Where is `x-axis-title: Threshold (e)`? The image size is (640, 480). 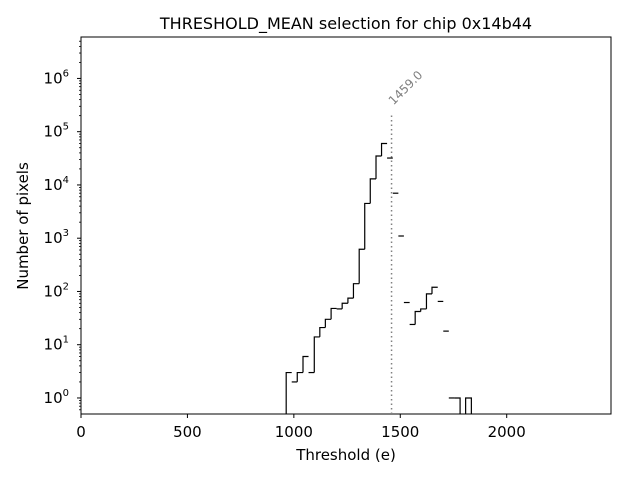 x-axis-title: Threshold (e) is located at coordinates (345, 455).